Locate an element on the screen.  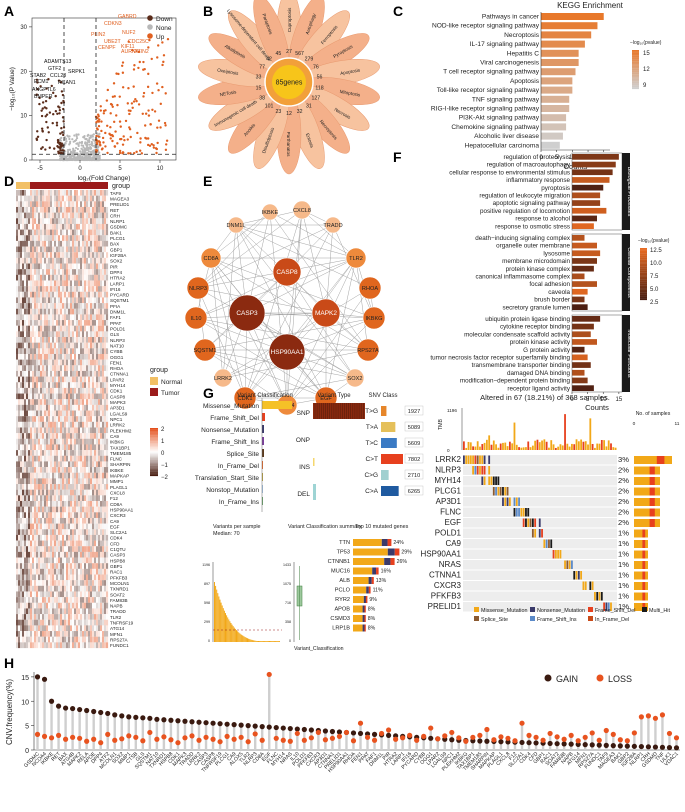
x-tick-label: 0 is located at coordinates (80, 169).